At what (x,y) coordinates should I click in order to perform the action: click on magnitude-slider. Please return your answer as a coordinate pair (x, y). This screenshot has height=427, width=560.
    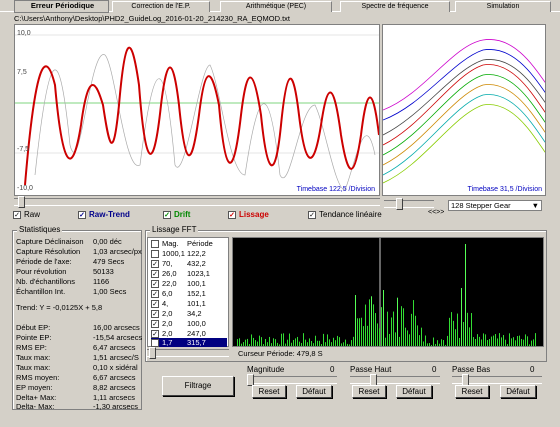
    Looking at the image, I should click on (292, 380).